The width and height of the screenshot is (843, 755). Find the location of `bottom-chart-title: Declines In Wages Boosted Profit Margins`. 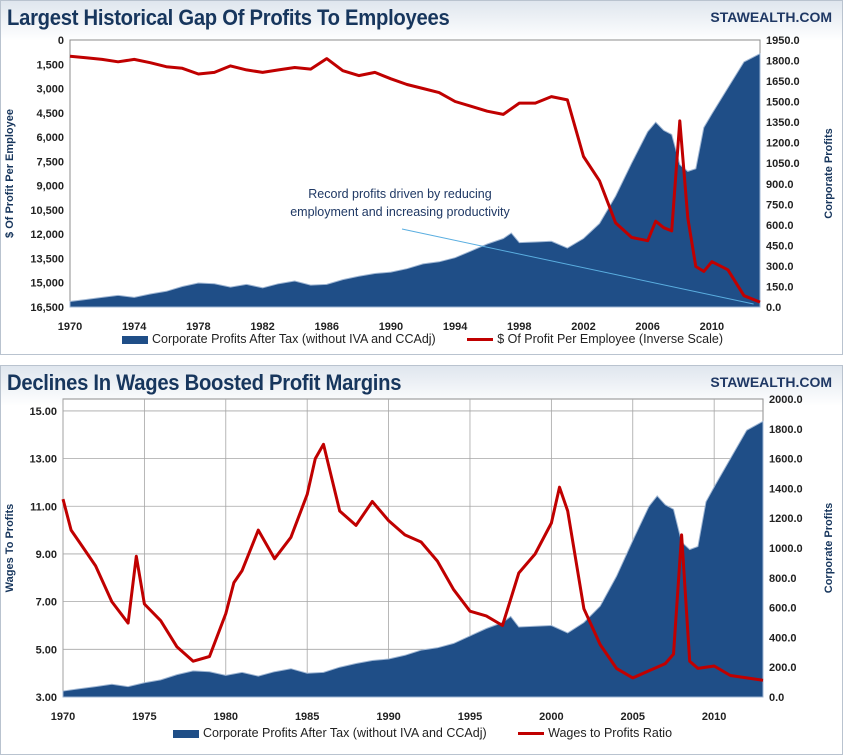

bottom-chart-title: Declines In Wages Boosted Profit Margins is located at coordinates (204, 382).